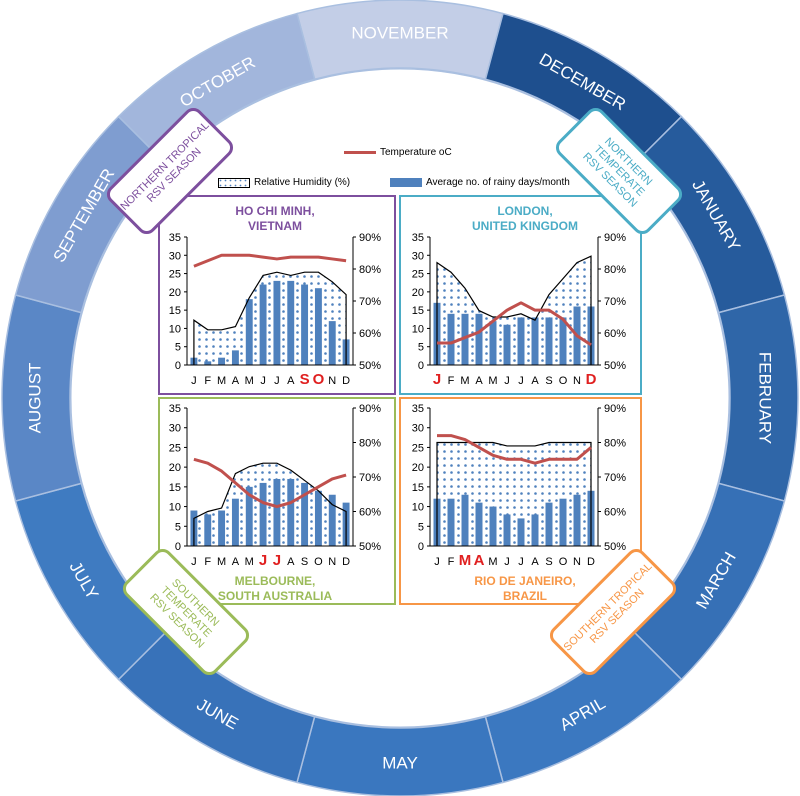  I want to click on title-line-2: VIETNAM, so click(275, 226).